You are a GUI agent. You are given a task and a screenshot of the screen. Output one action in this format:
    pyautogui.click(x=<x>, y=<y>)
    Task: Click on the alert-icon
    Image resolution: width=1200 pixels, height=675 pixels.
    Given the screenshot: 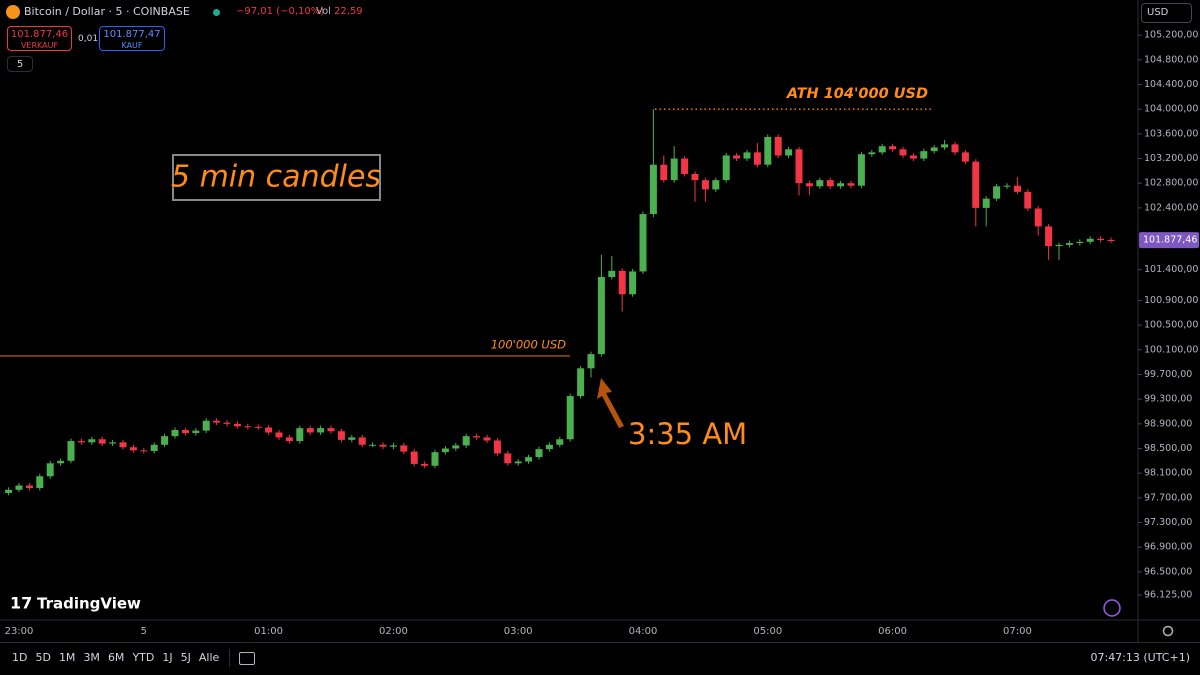 What is the action you would take?
    pyautogui.click(x=1112, y=608)
    